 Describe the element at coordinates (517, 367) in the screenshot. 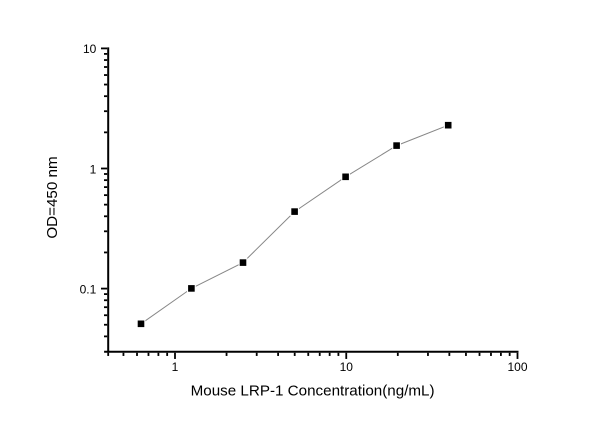

I see `svg-text: 100` at that location.